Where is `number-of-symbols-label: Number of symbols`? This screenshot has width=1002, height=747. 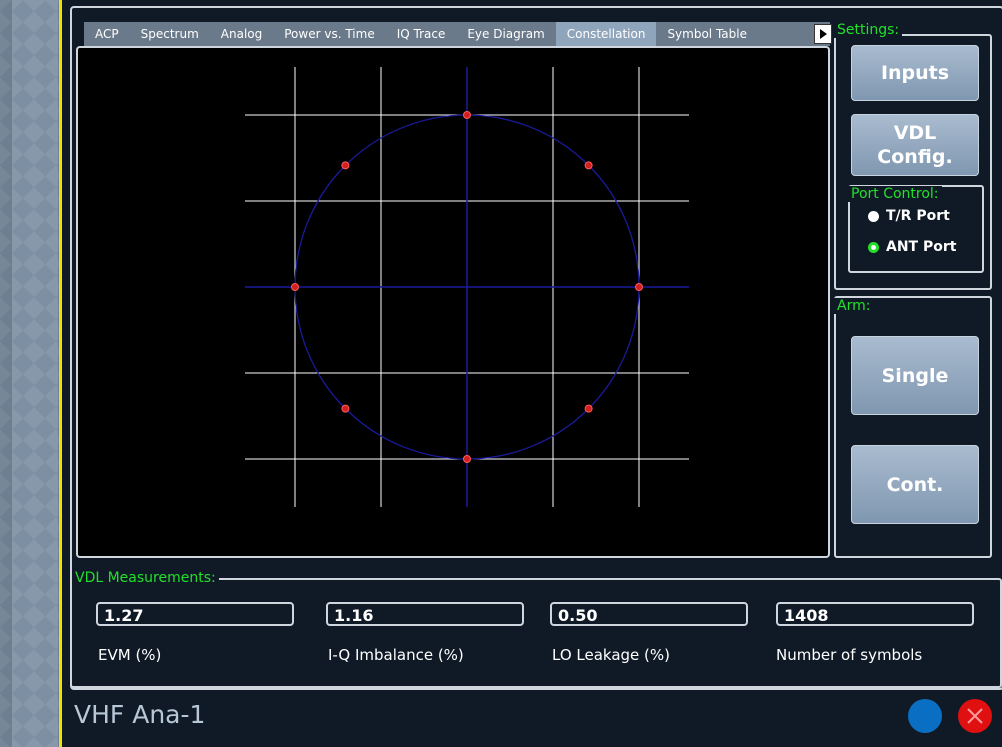
number-of-symbols-label: Number of symbols is located at coordinates (849, 655).